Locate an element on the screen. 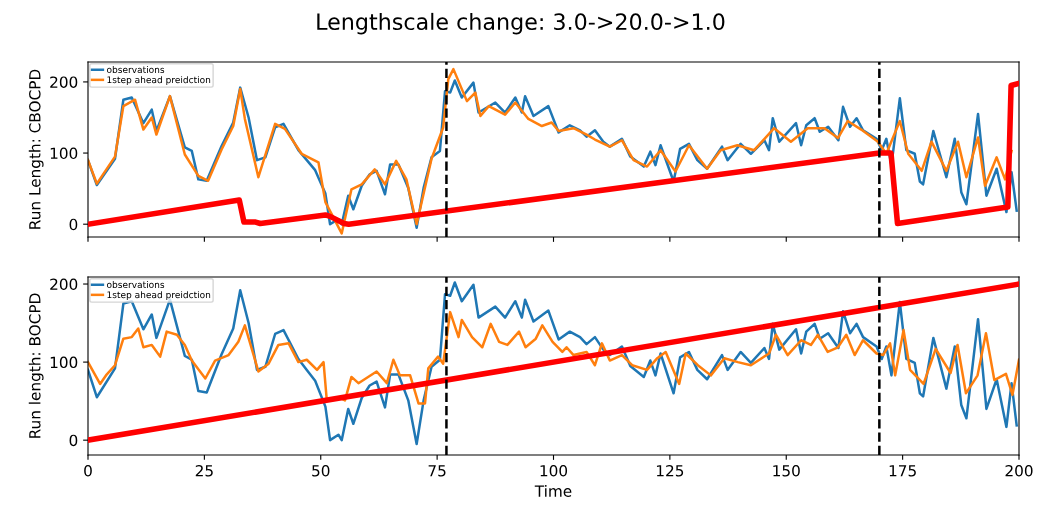 The width and height of the screenshot is (1041, 515). x-tick-label: 150 is located at coordinates (786, 470).